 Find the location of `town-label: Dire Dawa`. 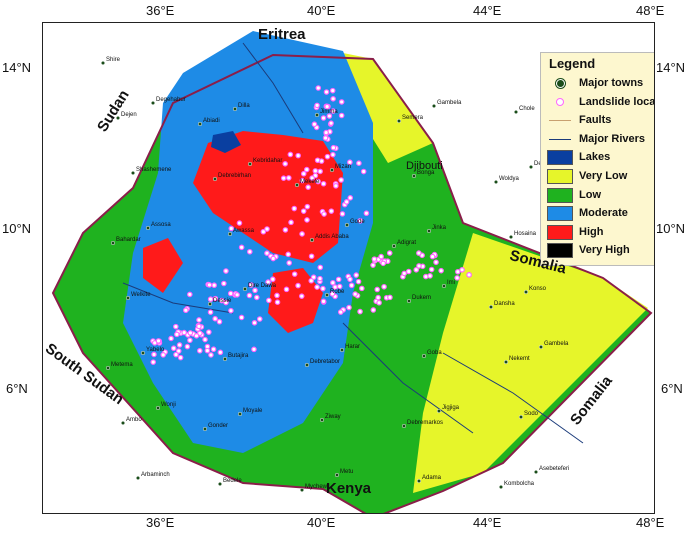

town-label: Dire Dawa is located at coordinates (262, 286).